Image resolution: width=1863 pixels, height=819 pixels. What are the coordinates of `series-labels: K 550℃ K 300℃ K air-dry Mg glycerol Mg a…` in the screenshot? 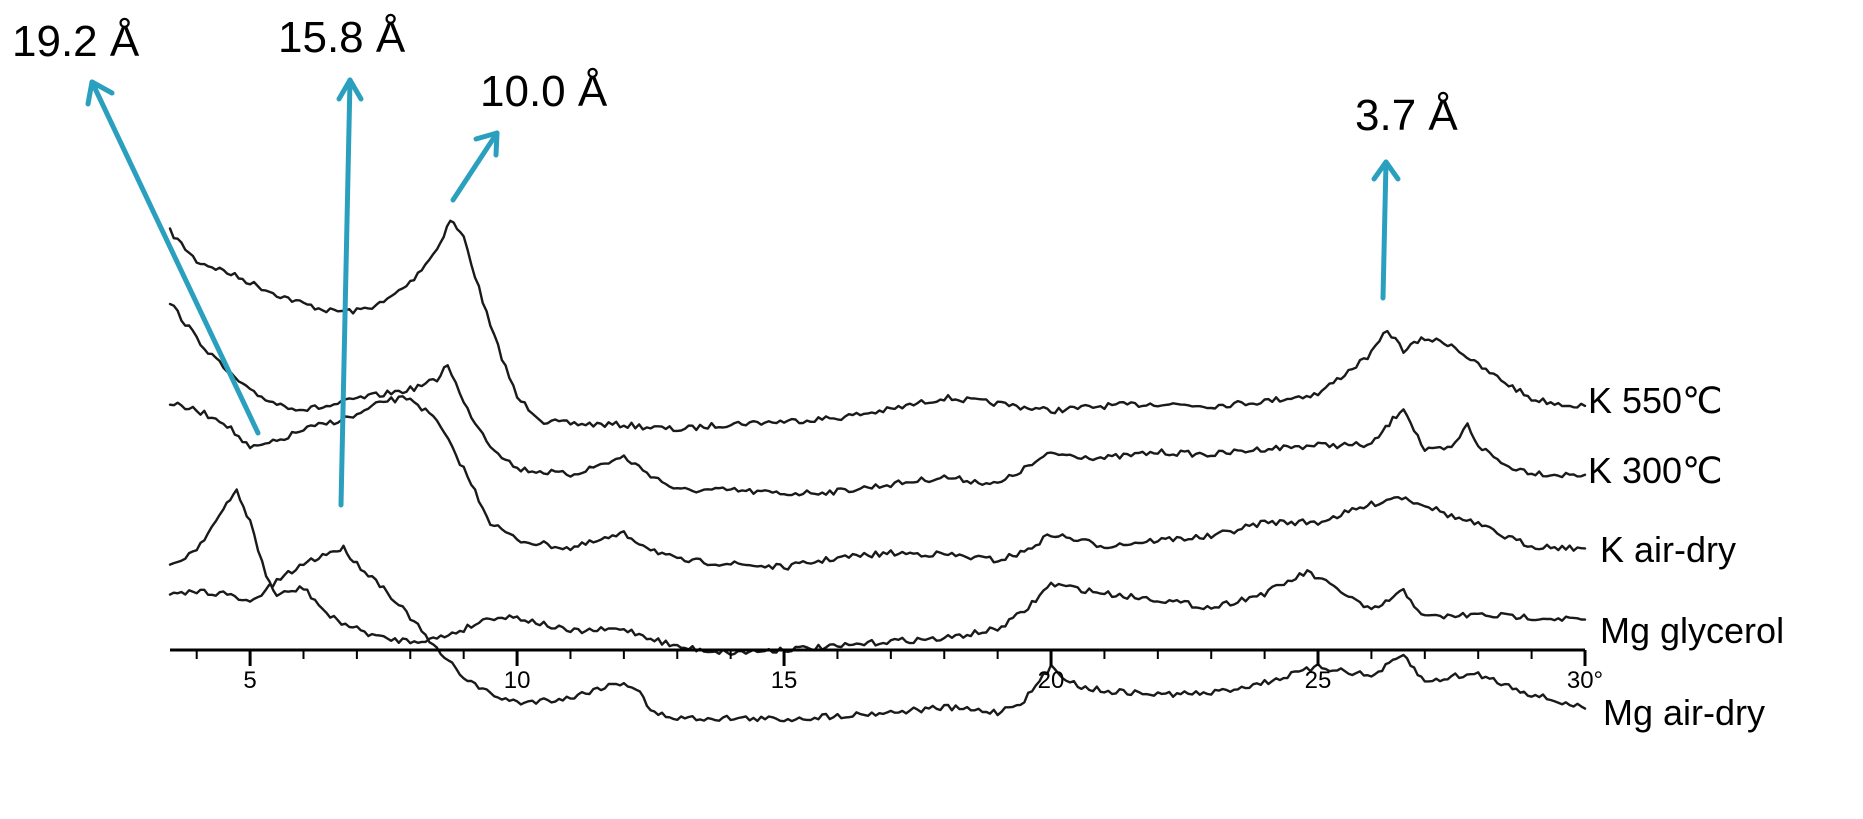 It's located at (1686, 556).